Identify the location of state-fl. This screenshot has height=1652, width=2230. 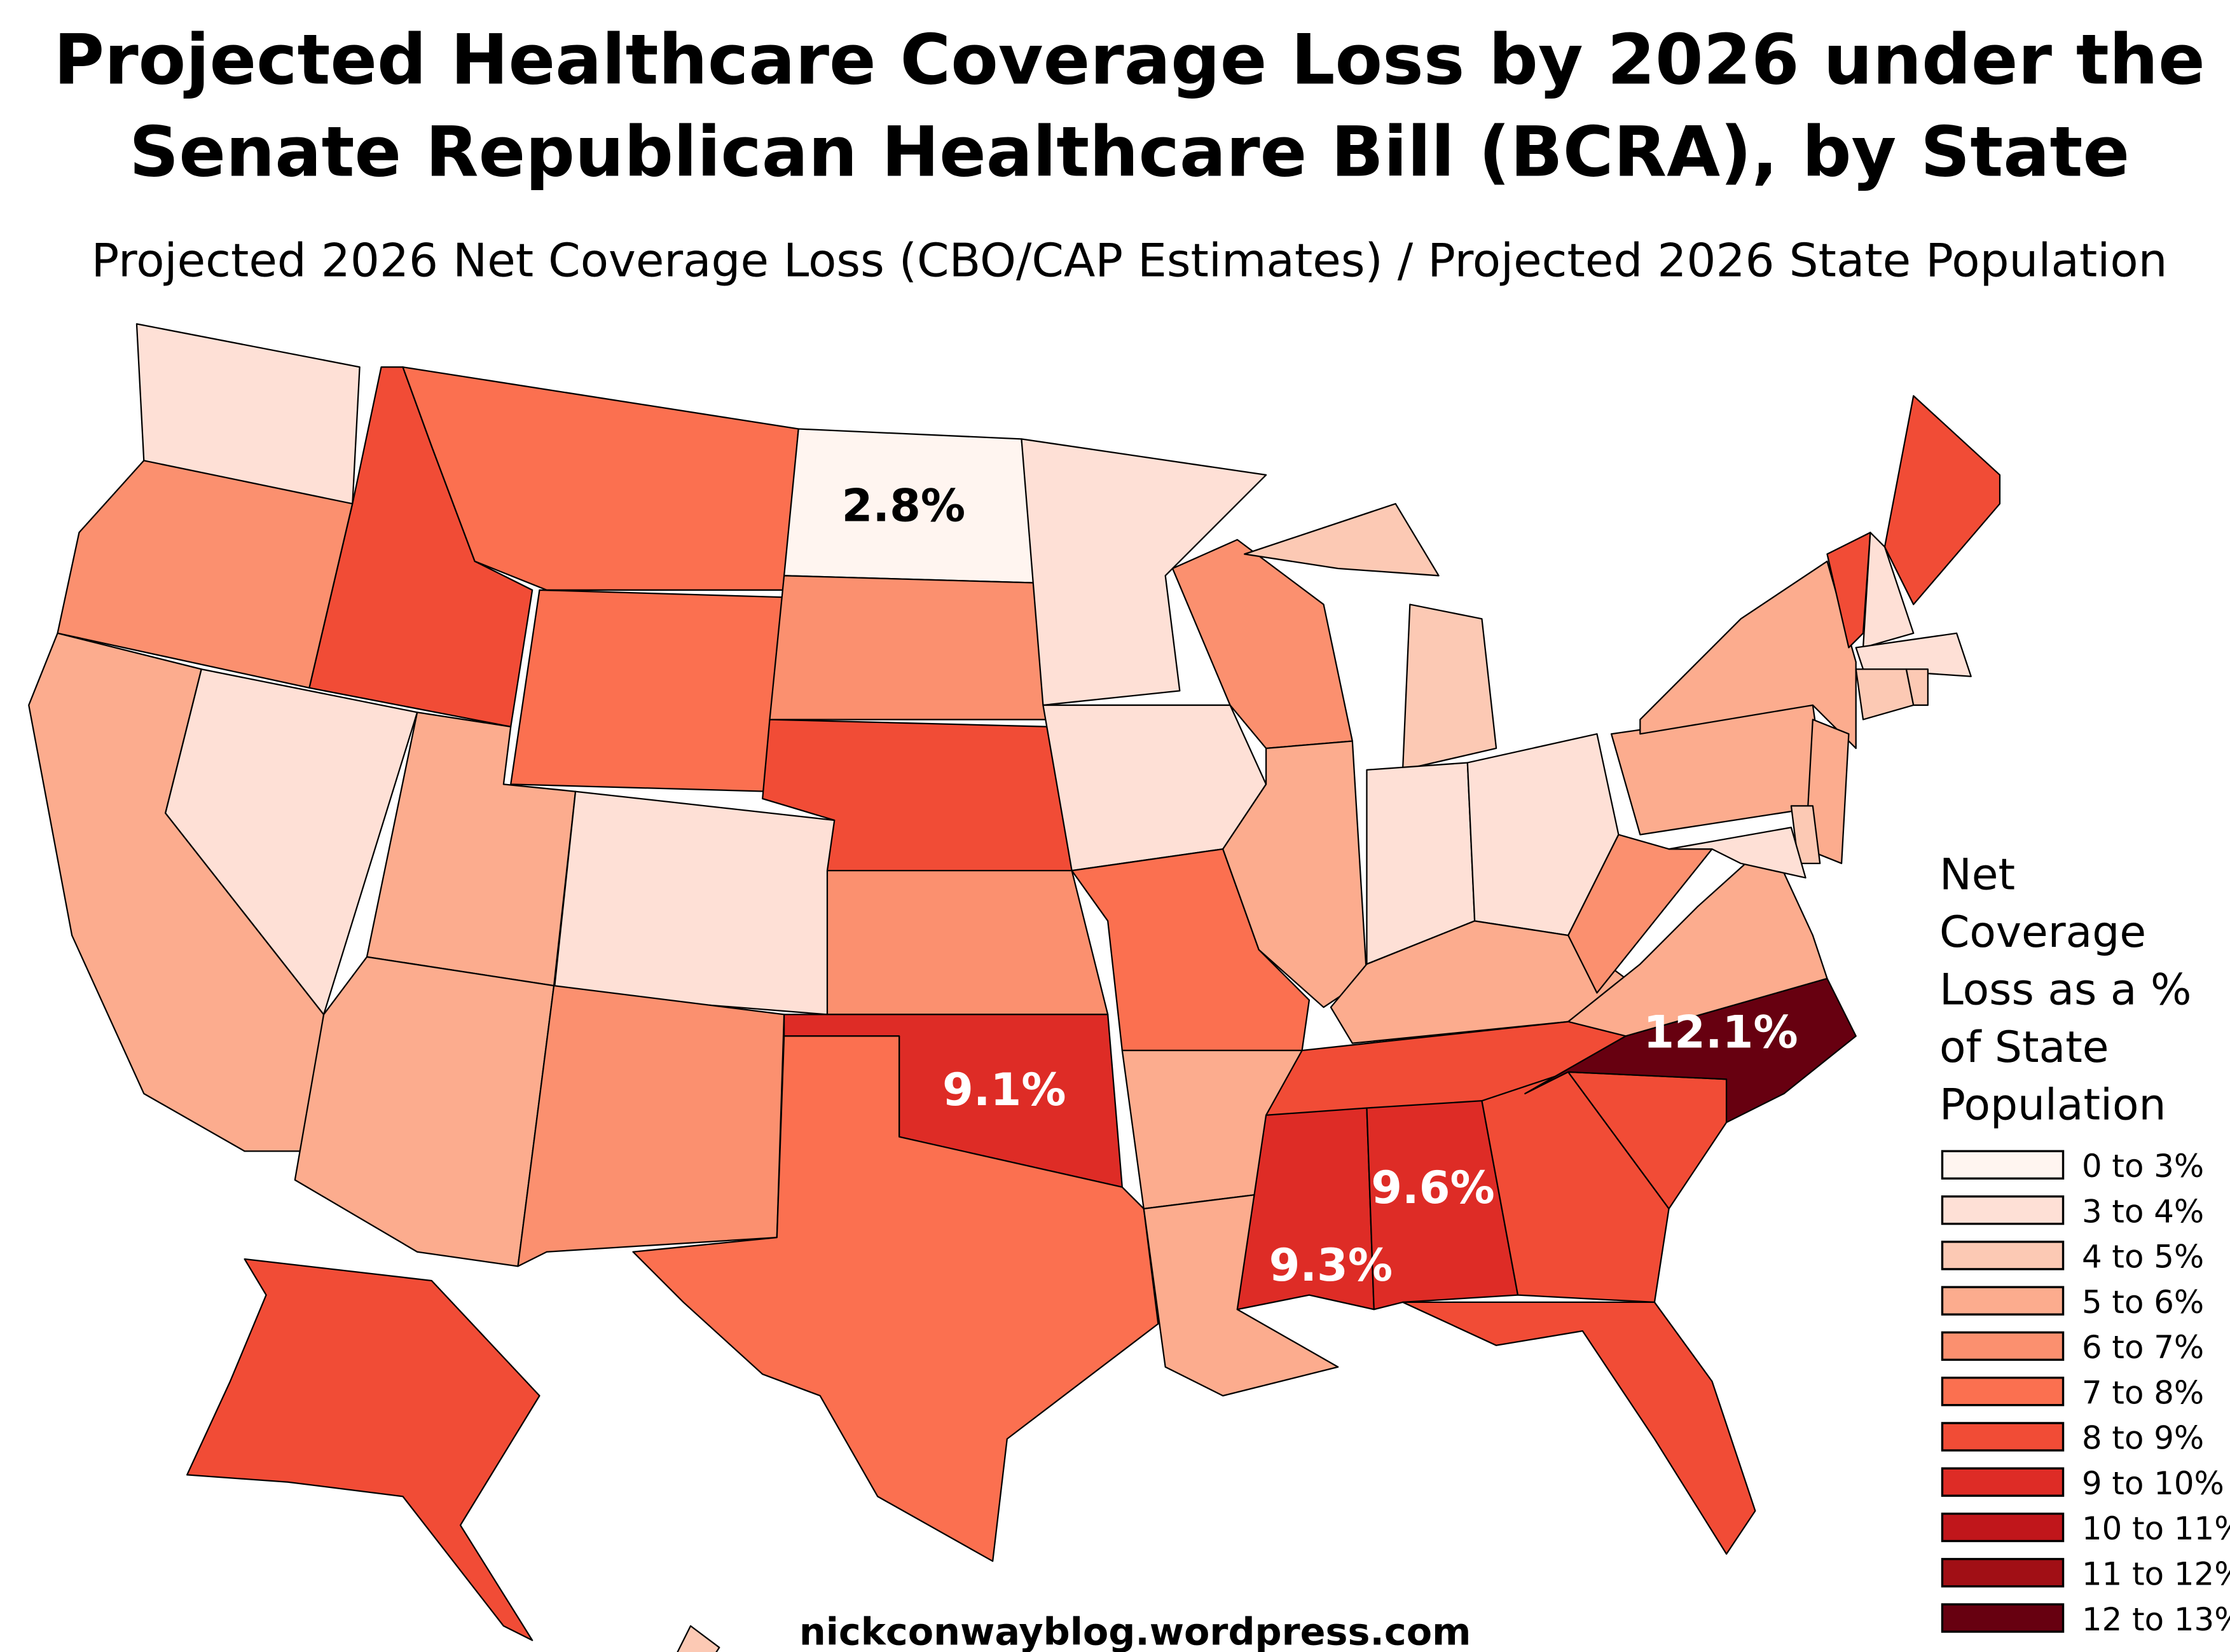
(1578, 1428).